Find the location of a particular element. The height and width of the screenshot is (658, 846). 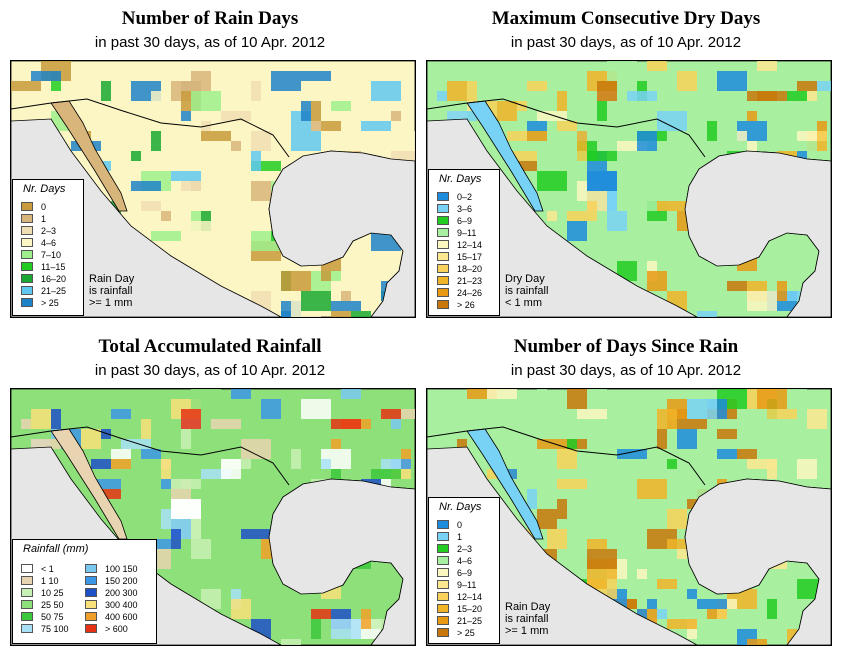

legend-label: 6–9 is located at coordinates (465, 220).